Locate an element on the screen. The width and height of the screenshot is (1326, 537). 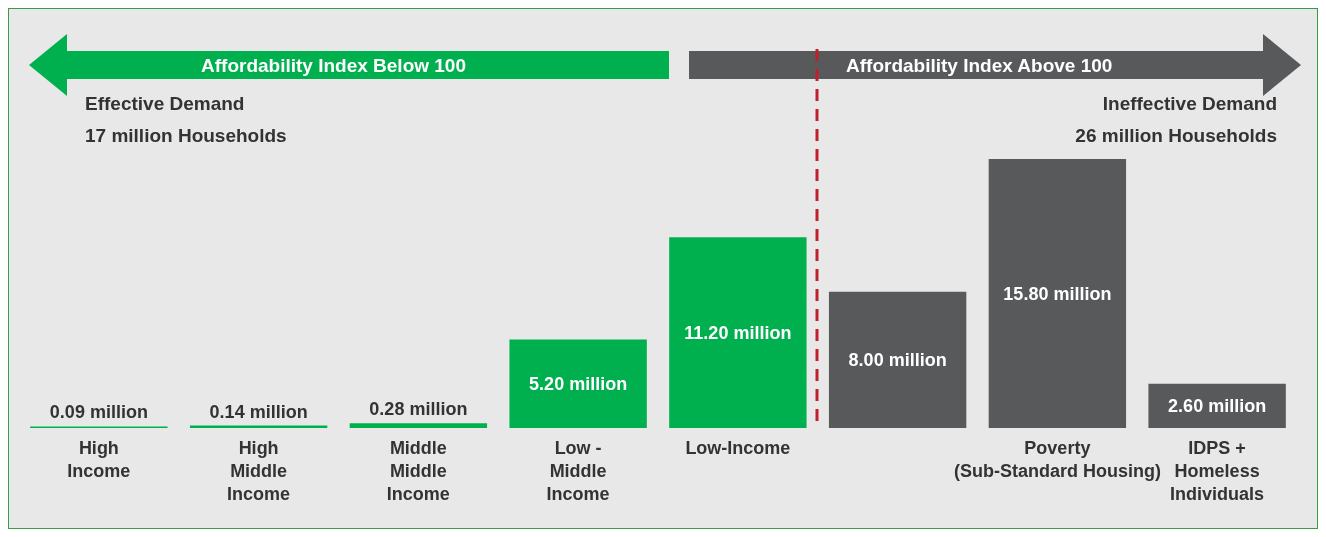
data-label: 11.20 million is located at coordinates (738, 332).